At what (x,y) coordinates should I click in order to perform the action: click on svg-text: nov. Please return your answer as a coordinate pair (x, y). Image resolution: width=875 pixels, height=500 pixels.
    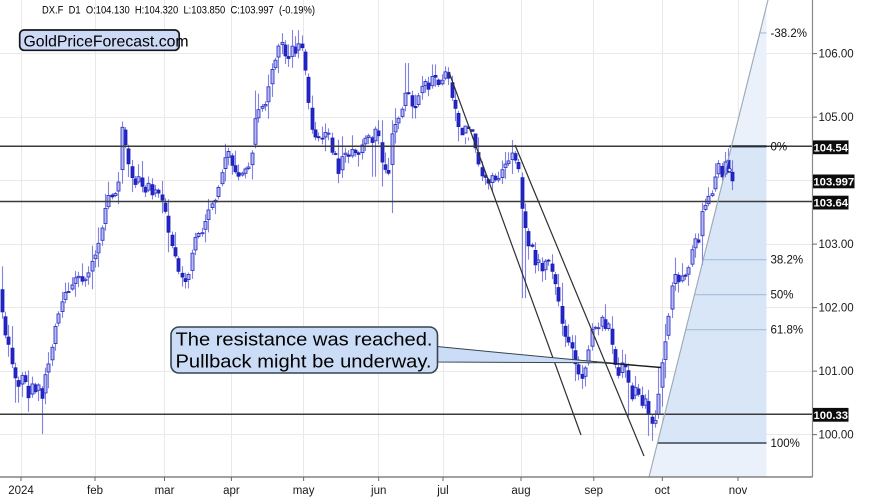
    Looking at the image, I should click on (738, 491).